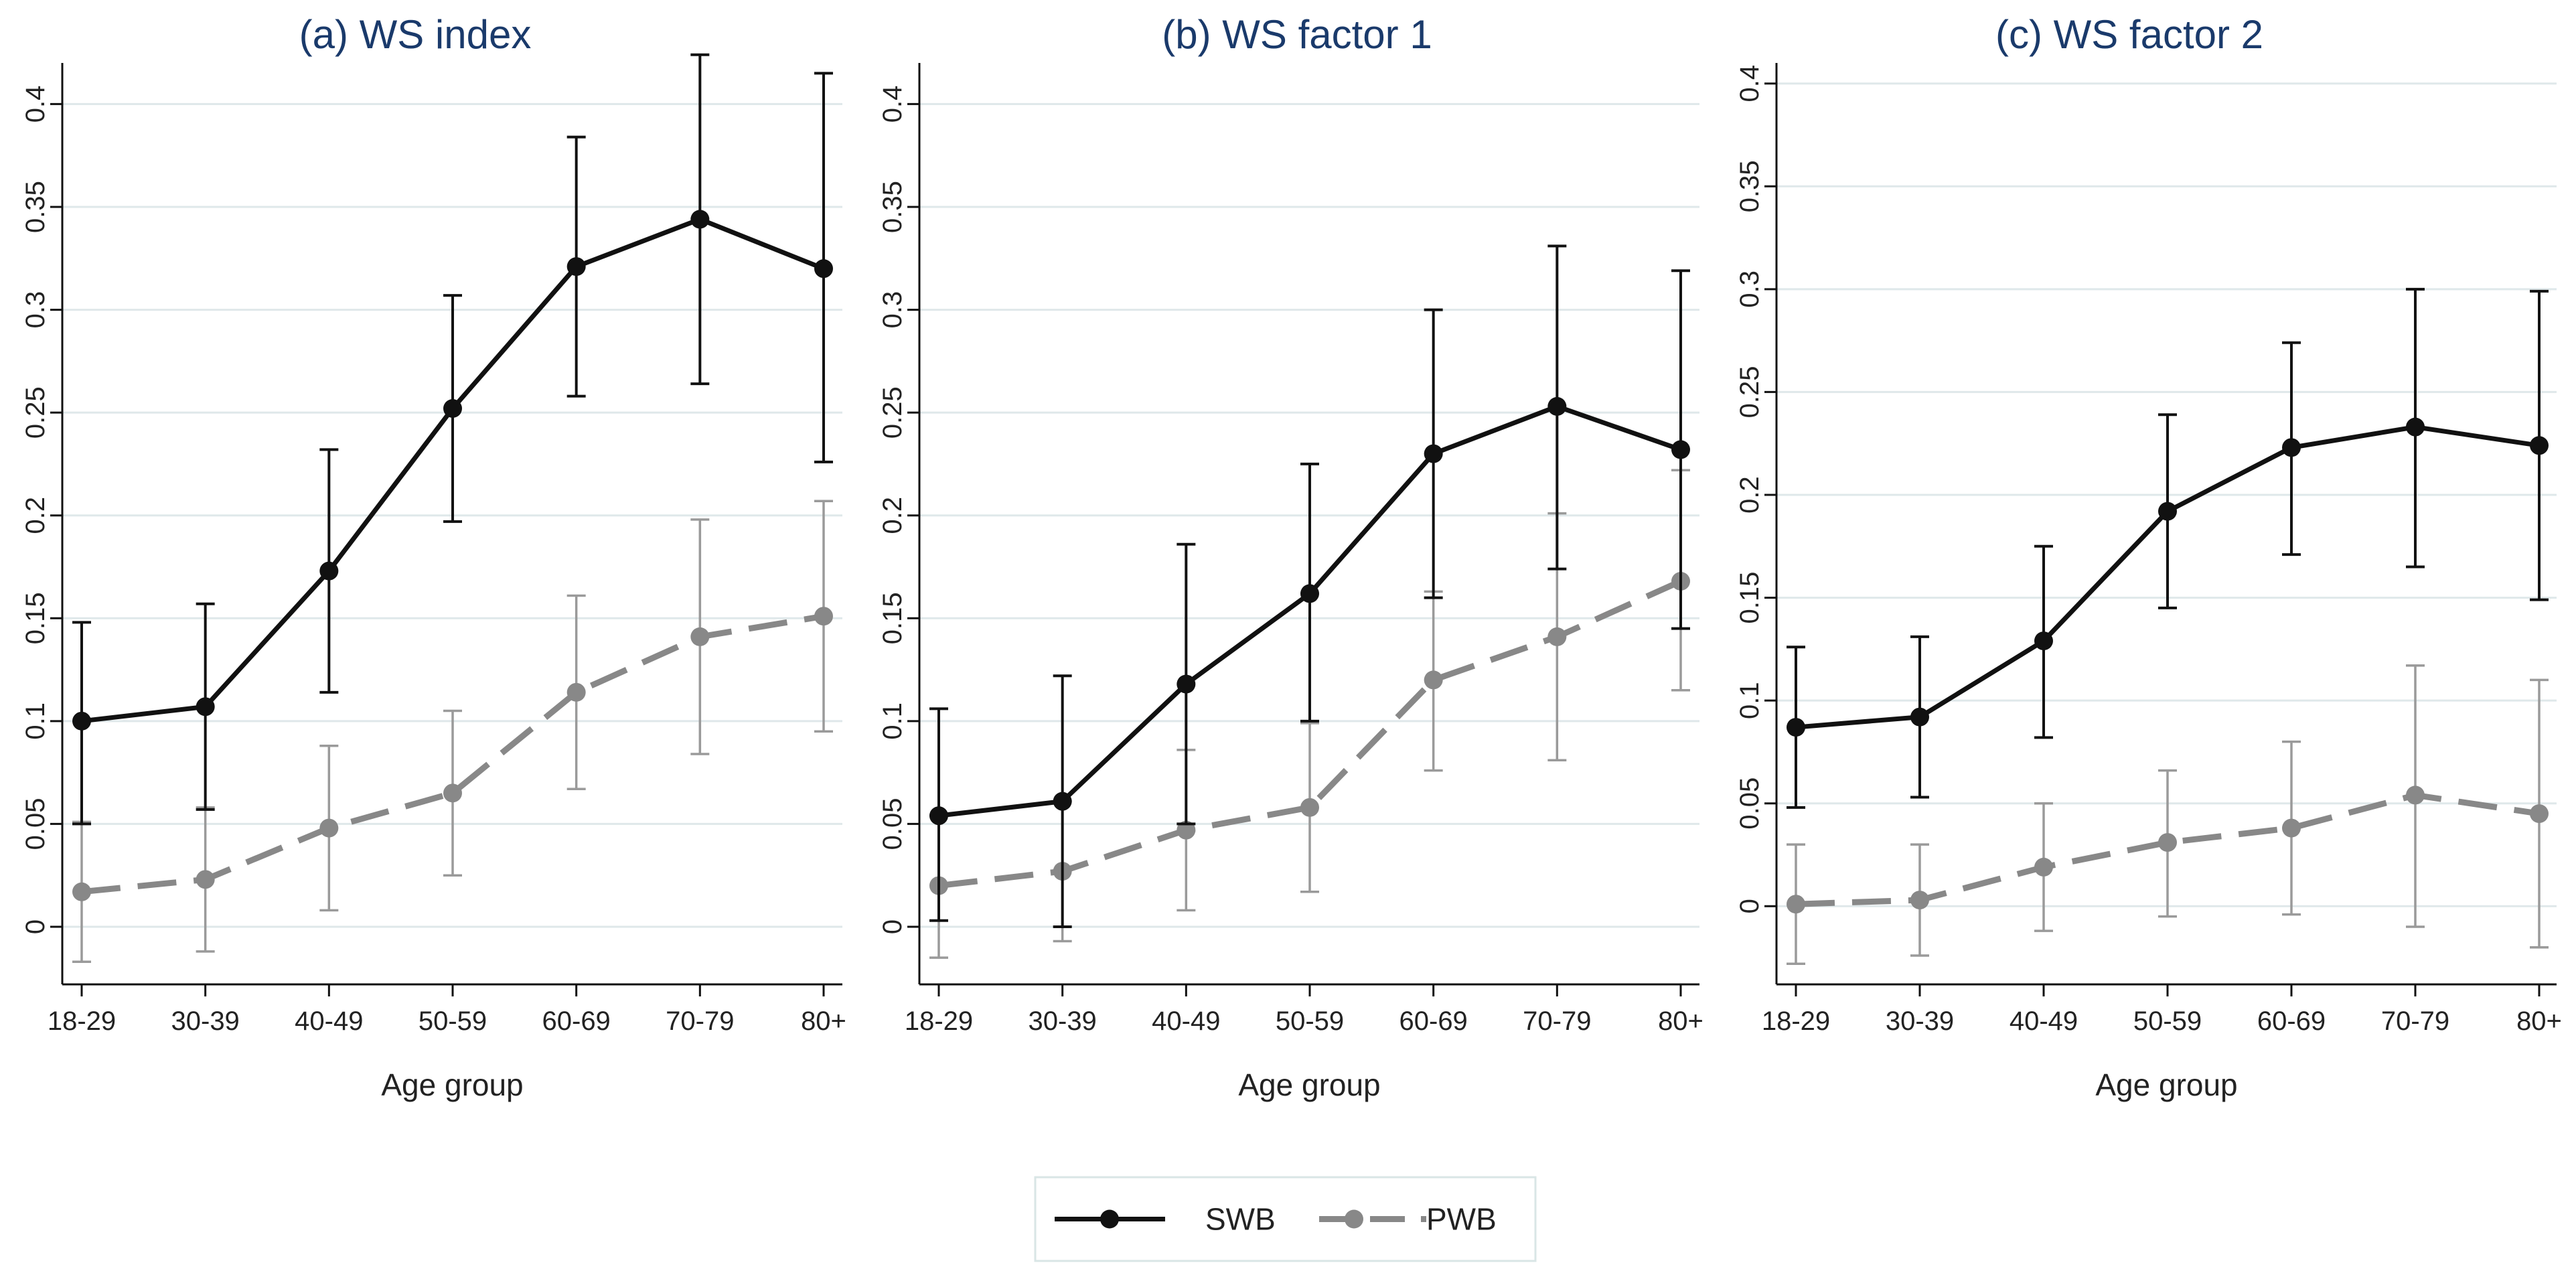  What do you see at coordinates (1285, 1219) in the screenshot?
I see `legend: SWB PWB` at bounding box center [1285, 1219].